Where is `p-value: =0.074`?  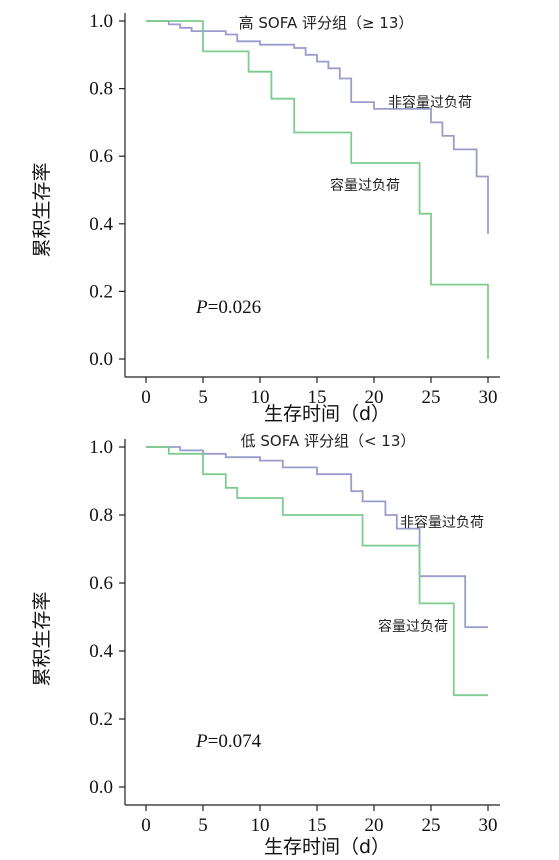
p-value: =0.074 is located at coordinates (235, 741).